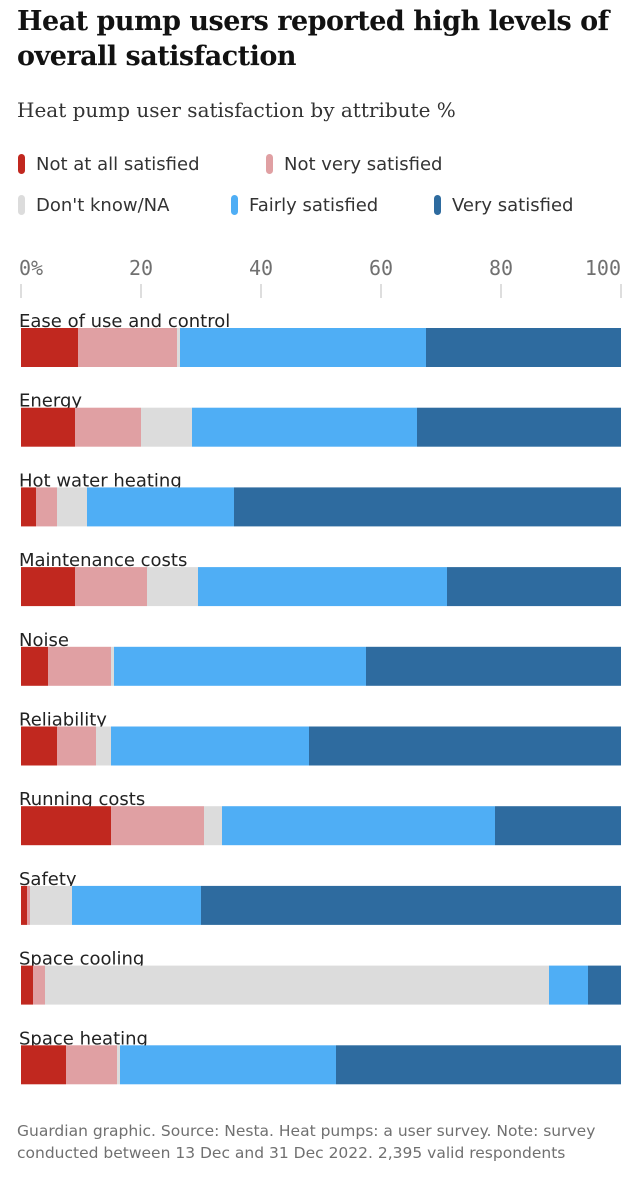  What do you see at coordinates (303, 347) in the screenshot?
I see `bar-ease-of-use-and-control-fairly-satisfied` at bounding box center [303, 347].